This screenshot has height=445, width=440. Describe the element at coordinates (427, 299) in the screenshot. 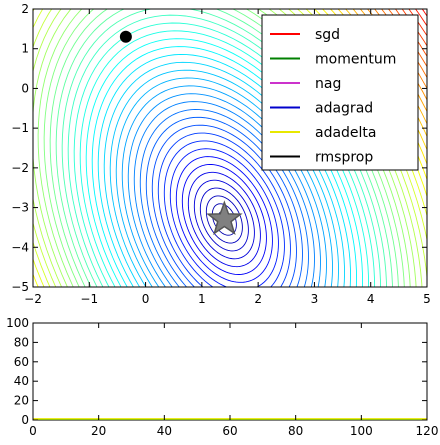

I see `x-tick-label: 5` at that location.